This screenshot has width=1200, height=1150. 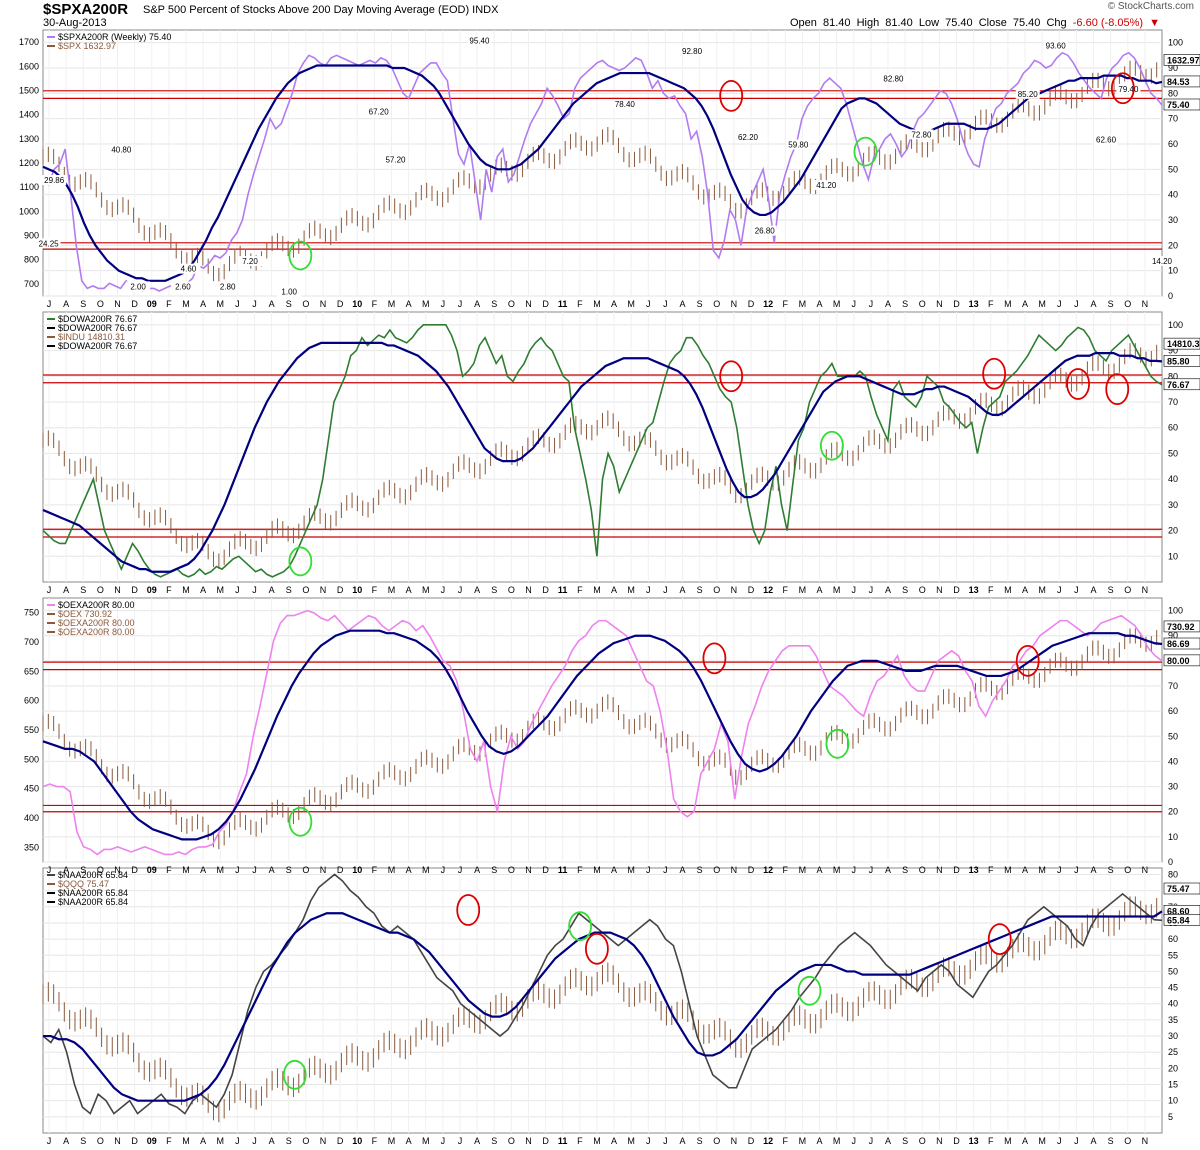 What do you see at coordinates (625, 104) in the screenshot?
I see `data-label: 78.40` at bounding box center [625, 104].